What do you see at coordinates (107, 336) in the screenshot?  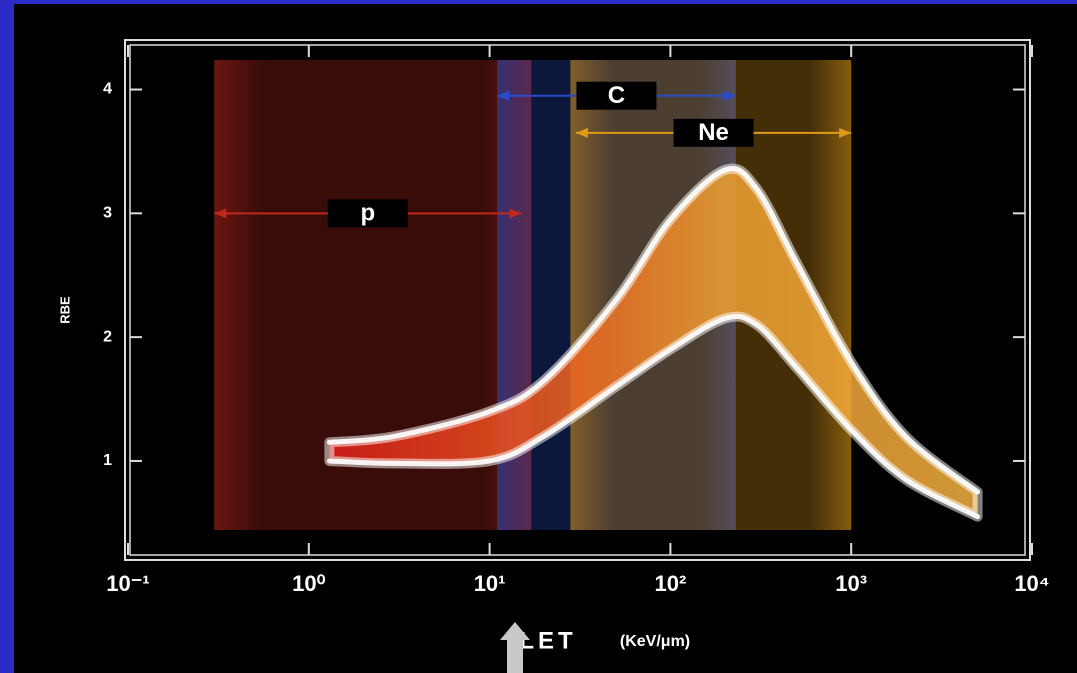 I see `y-tick-label: 2` at bounding box center [107, 336].